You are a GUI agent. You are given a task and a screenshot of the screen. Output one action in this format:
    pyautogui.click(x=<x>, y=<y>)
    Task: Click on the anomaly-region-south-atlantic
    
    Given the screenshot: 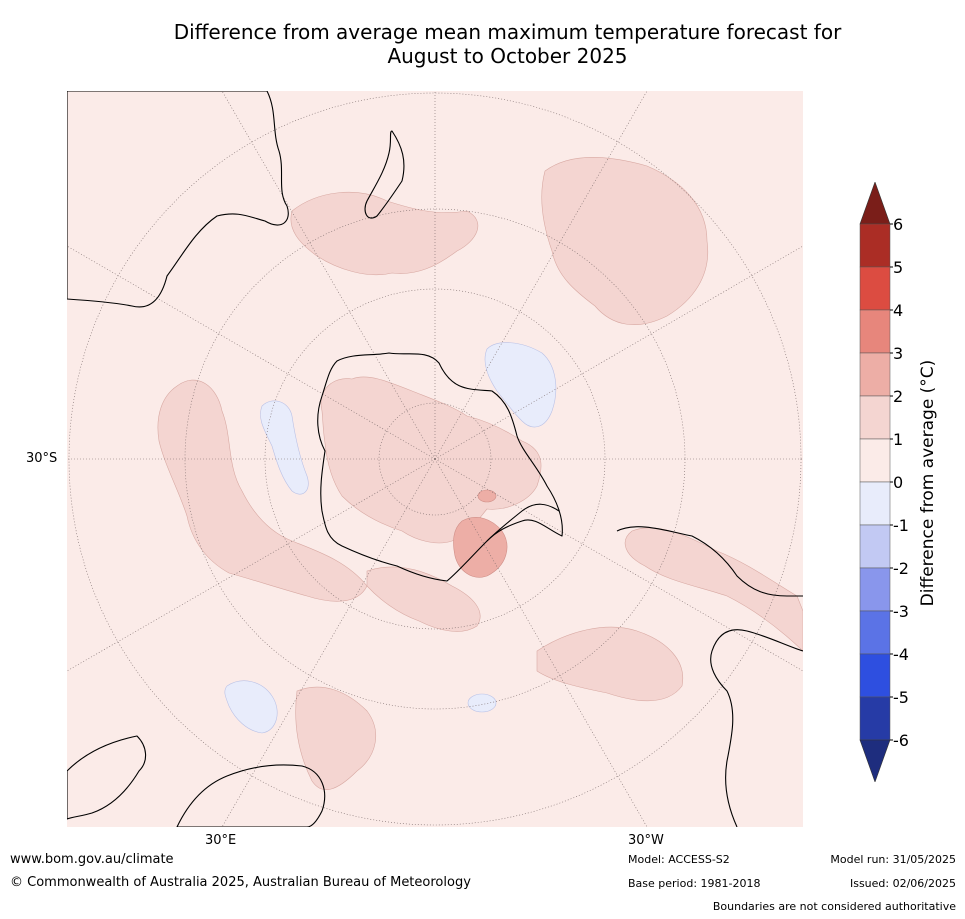 What is the action you would take?
    pyautogui.click(x=625, y=241)
    